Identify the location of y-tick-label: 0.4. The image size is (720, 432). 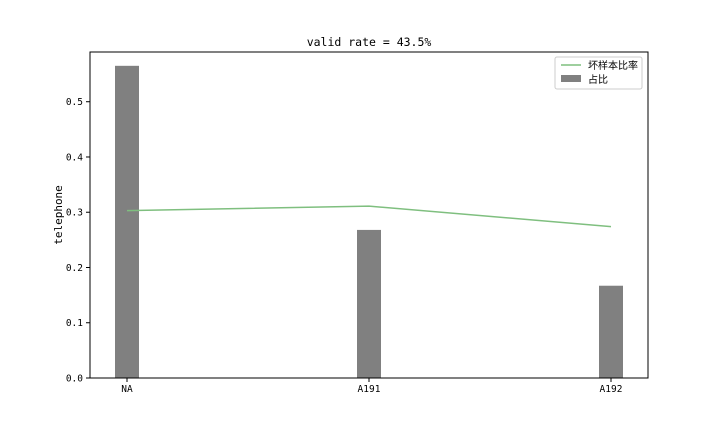
(74, 157).